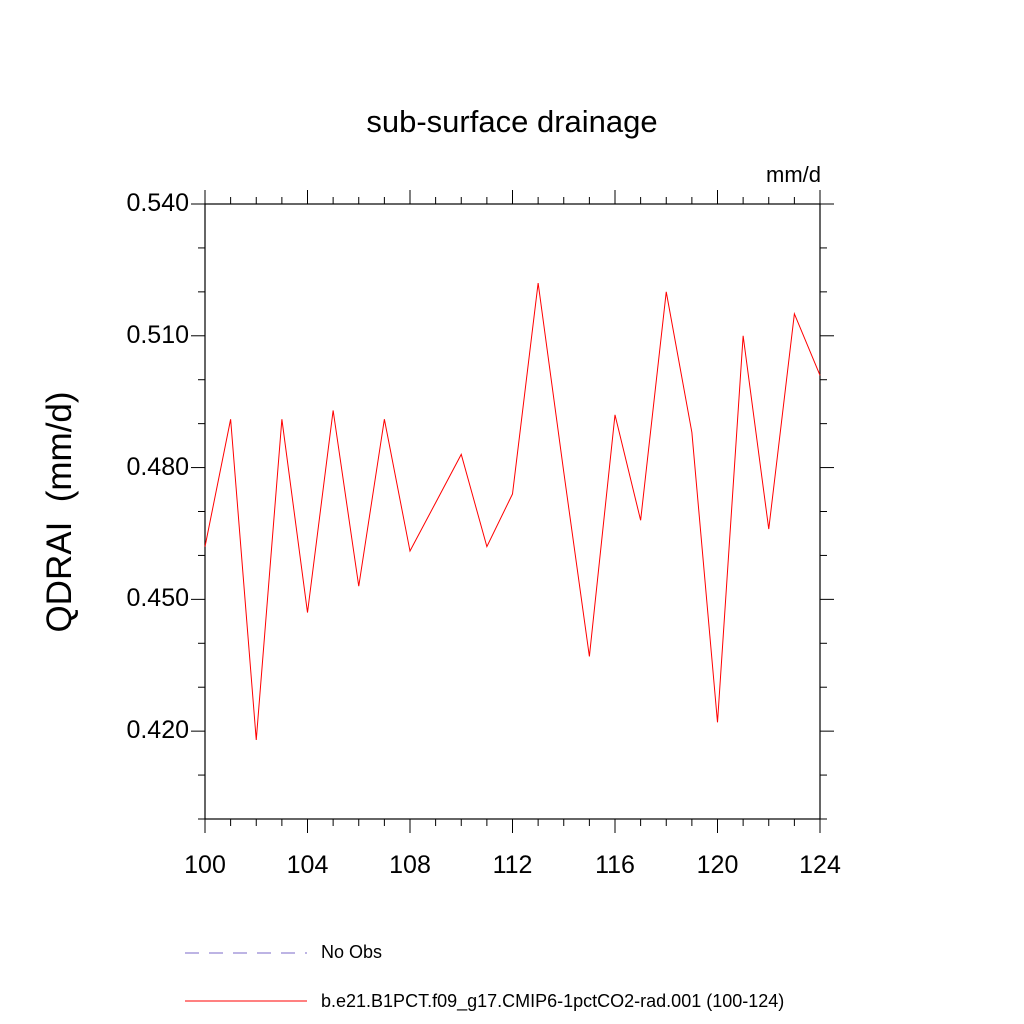 Image resolution: width=1024 pixels, height=1024 pixels. What do you see at coordinates (246, 977) in the screenshot?
I see `legend-lines` at bounding box center [246, 977].